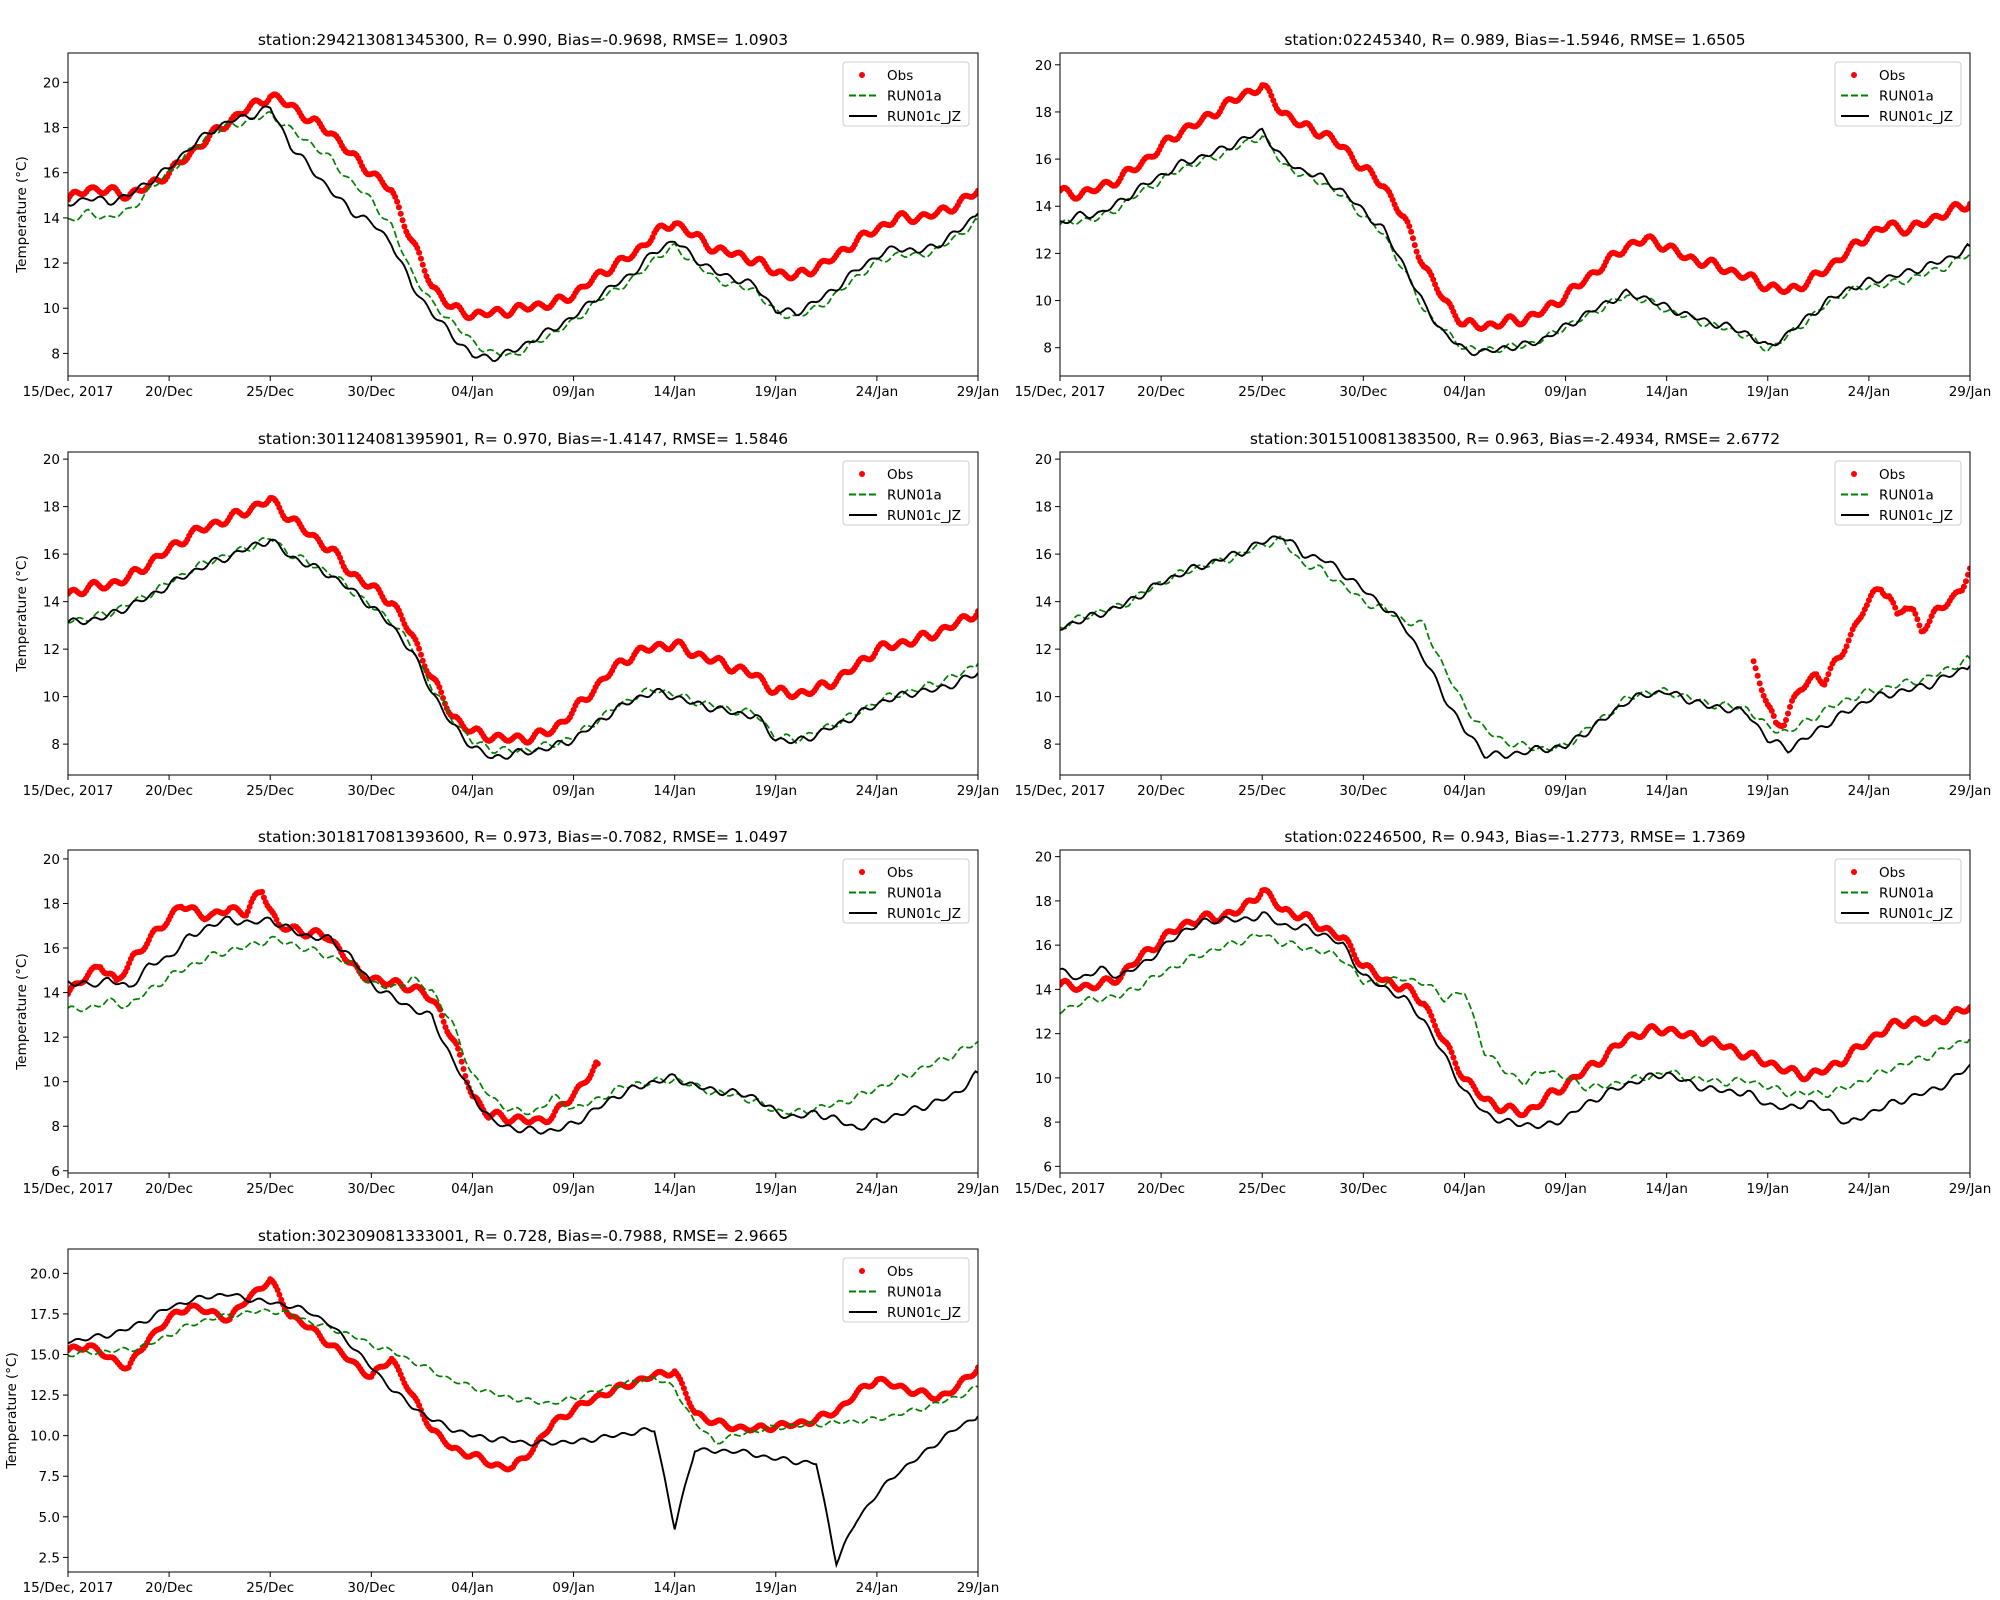 Image resolution: width=2000 pixels, height=1600 pixels. I want to click on legend-box, so click(906, 94).